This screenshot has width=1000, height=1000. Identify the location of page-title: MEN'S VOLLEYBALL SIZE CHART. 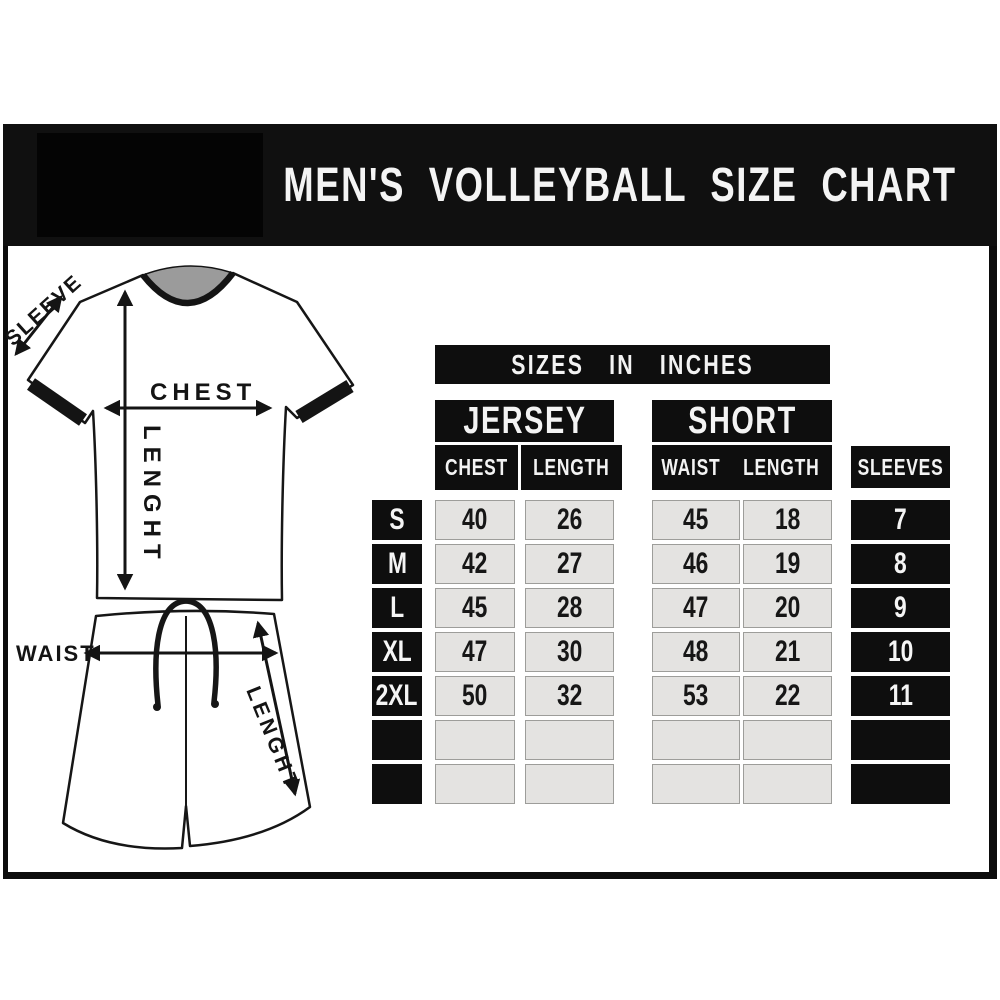
(619, 185).